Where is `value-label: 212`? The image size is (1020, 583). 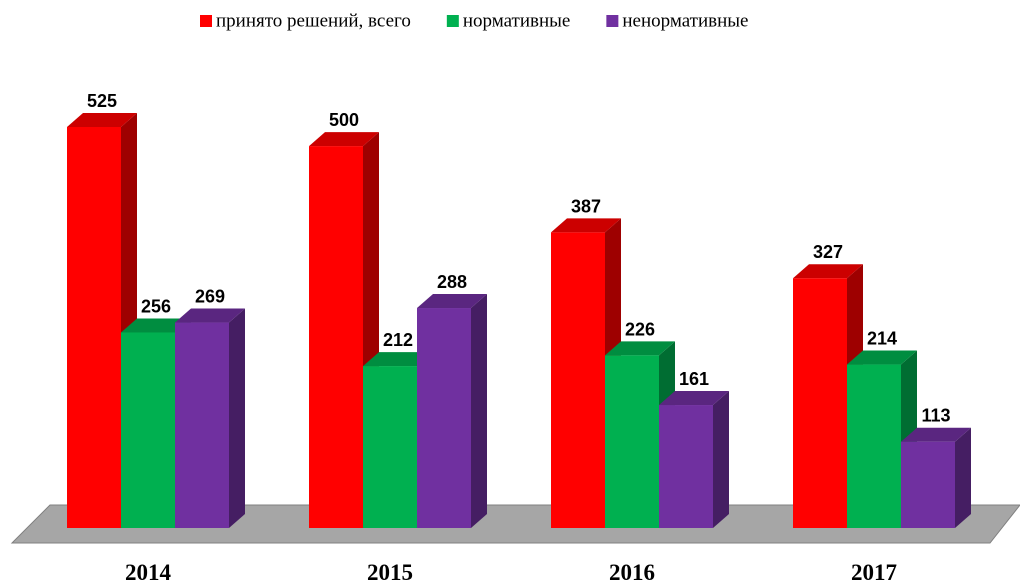 value-label: 212 is located at coordinates (398, 340).